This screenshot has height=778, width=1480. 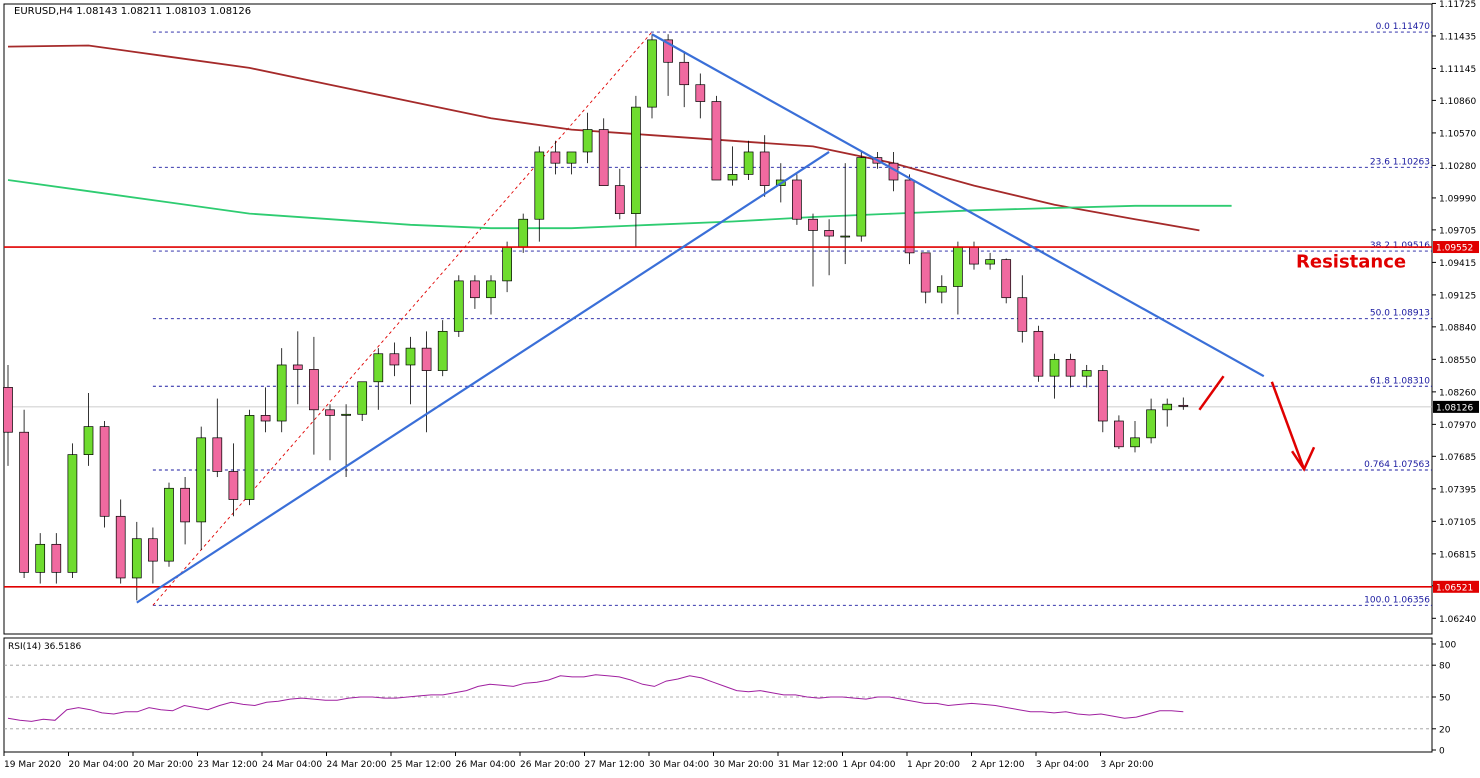 What do you see at coordinates (1457, 102) in the screenshot?
I see `price-tick-label: 1.10860` at bounding box center [1457, 102].